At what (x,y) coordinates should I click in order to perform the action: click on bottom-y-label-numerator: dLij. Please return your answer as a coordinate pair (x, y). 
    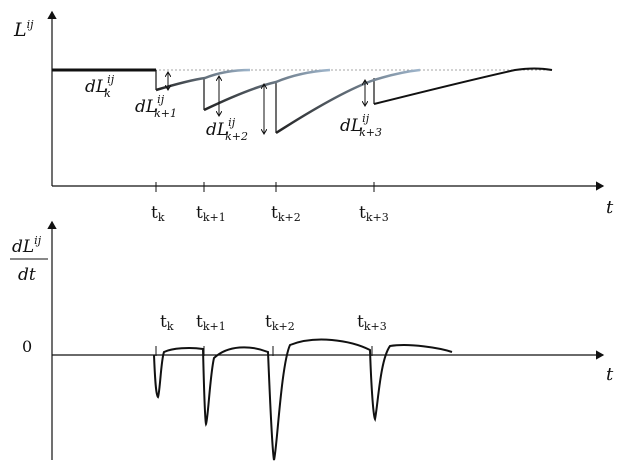
    Looking at the image, I should click on (27, 245).